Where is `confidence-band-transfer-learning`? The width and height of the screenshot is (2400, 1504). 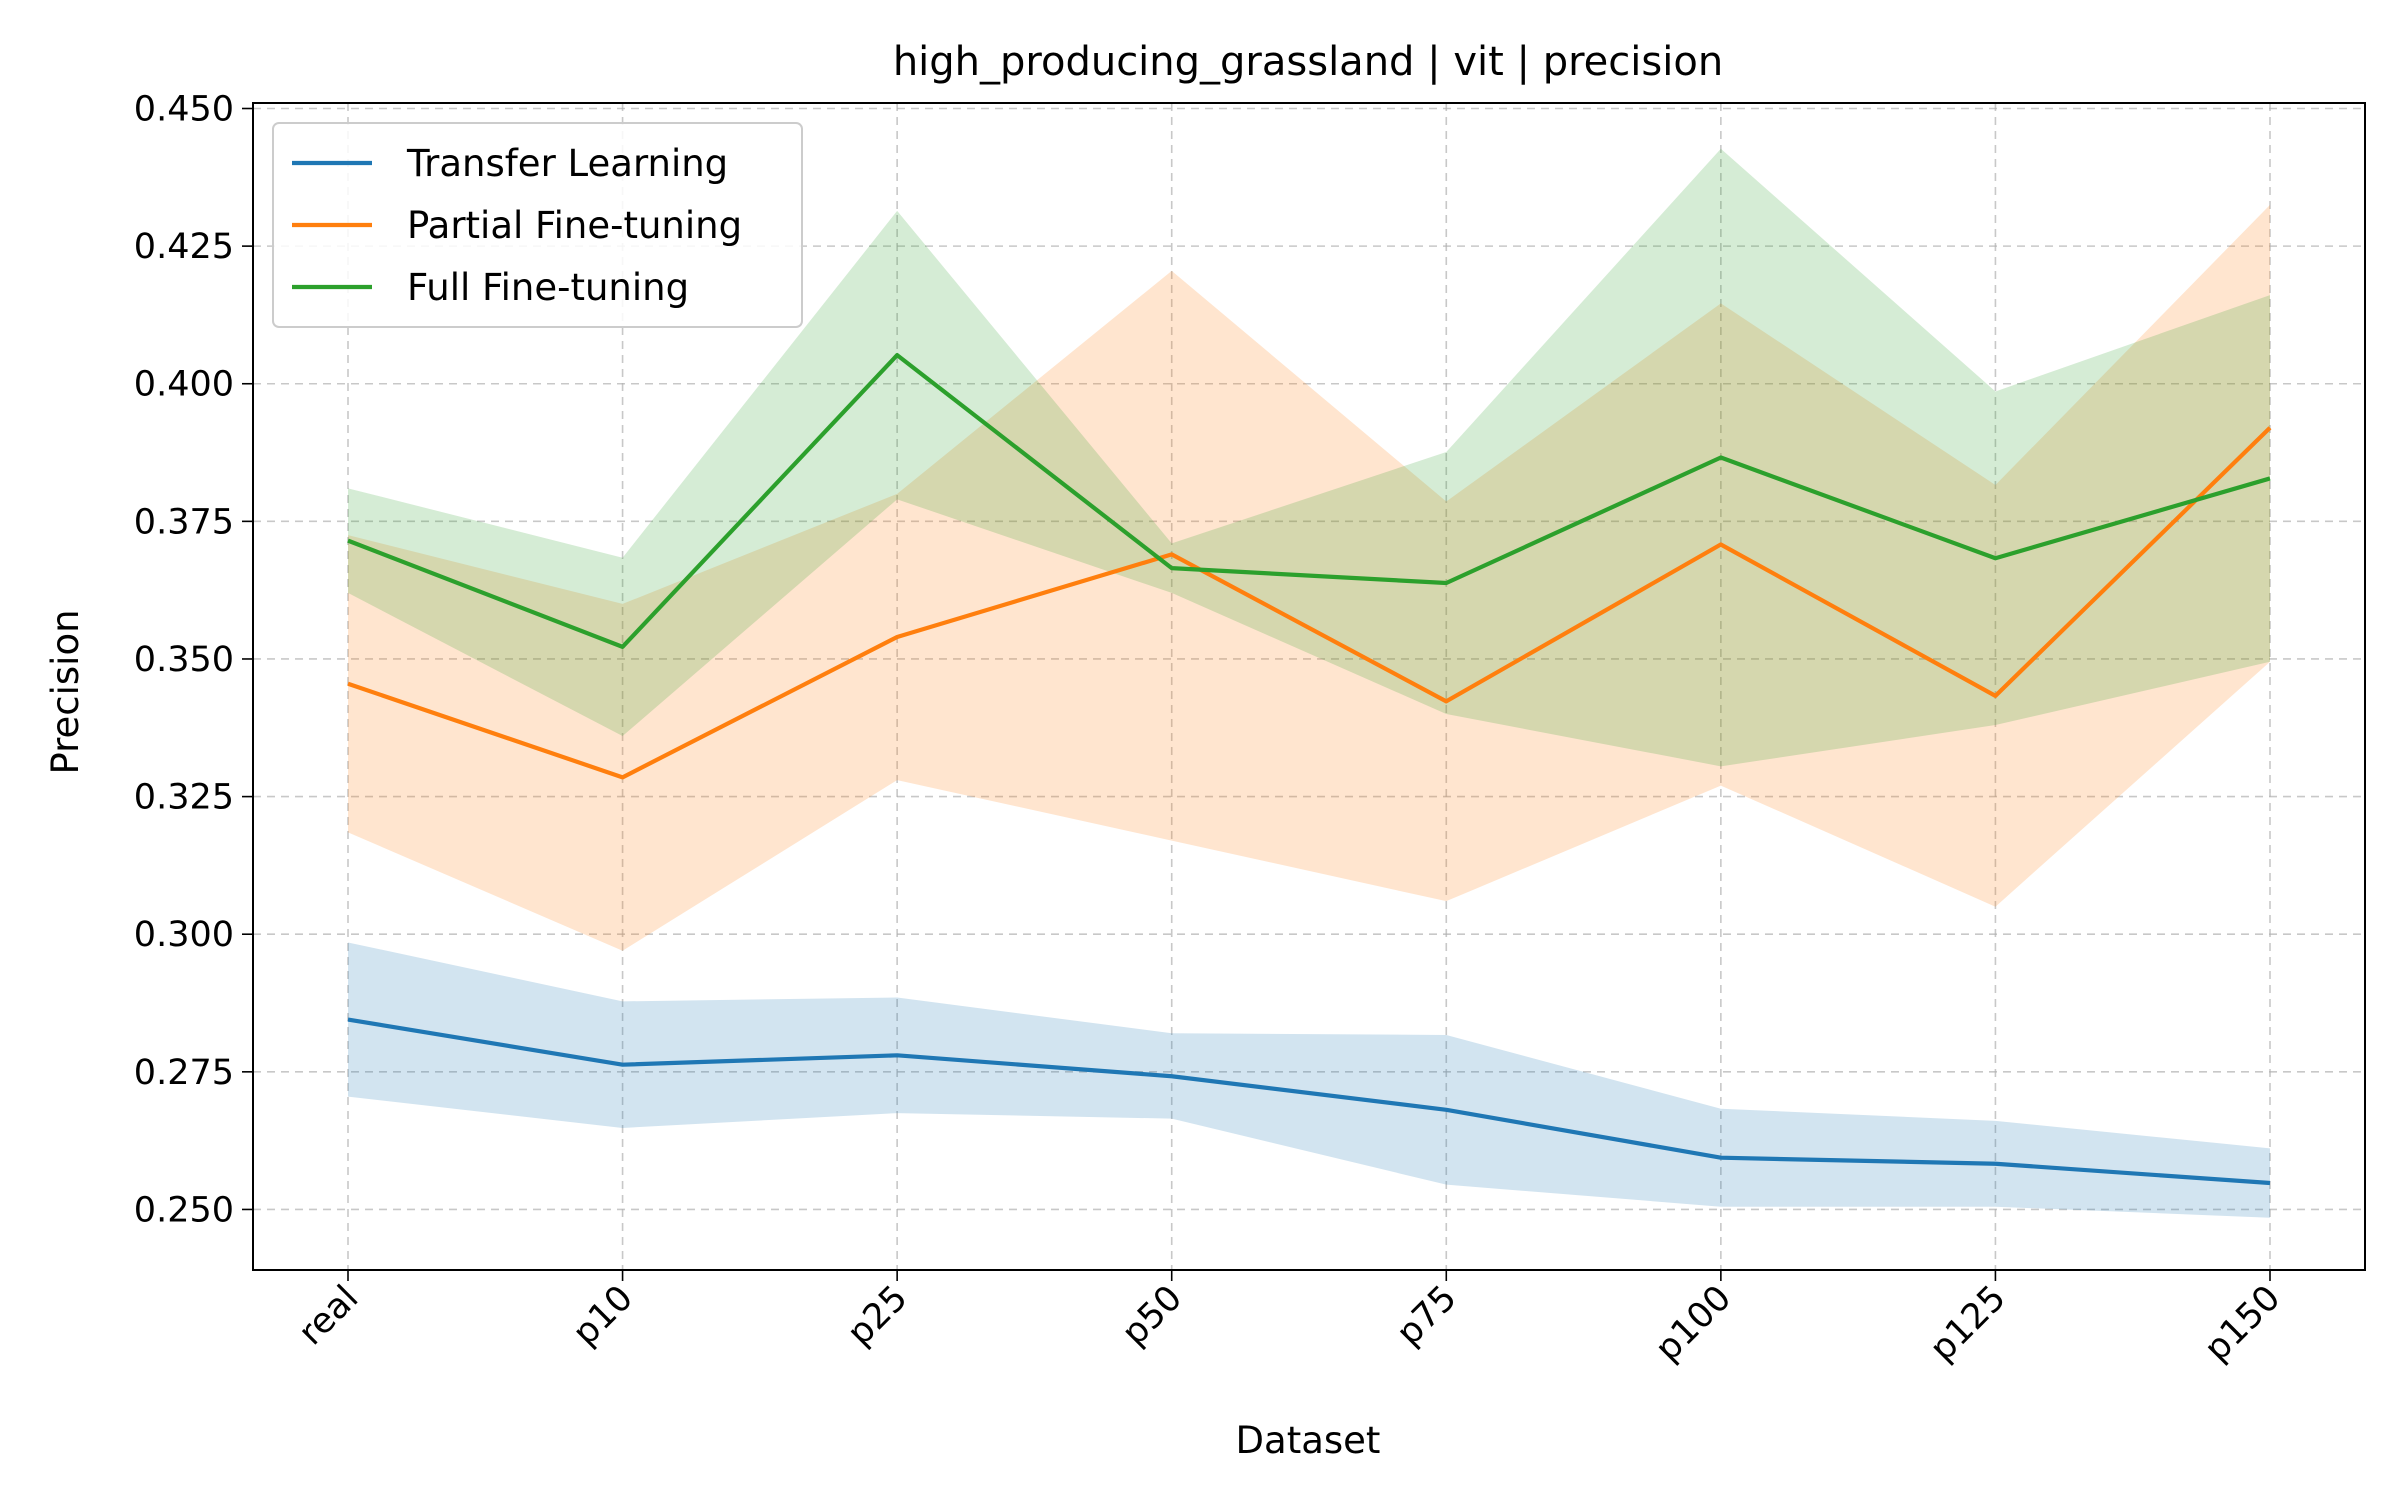 confidence-band-transfer-learning is located at coordinates (1309, 1080).